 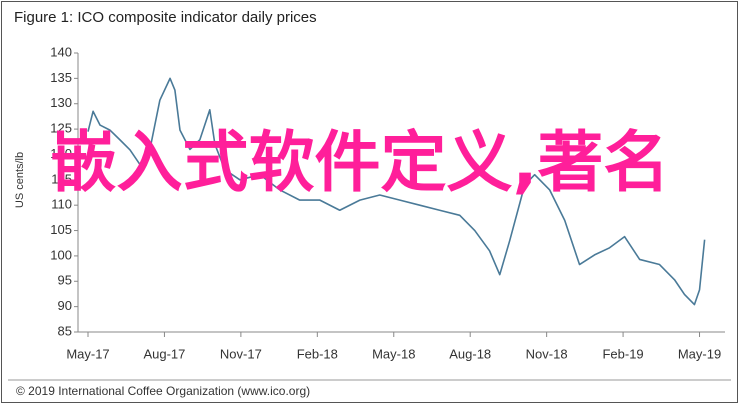 What do you see at coordinates (87, 353) in the screenshot?
I see `x-tick-label: May-17` at bounding box center [87, 353].